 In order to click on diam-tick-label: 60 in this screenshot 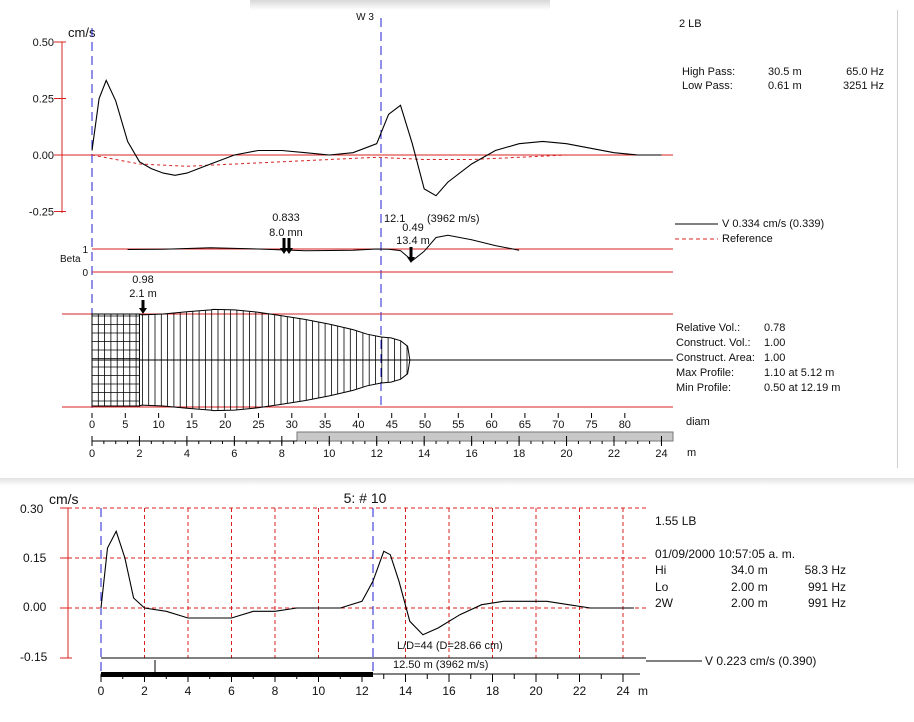, I will do `click(491, 425)`.